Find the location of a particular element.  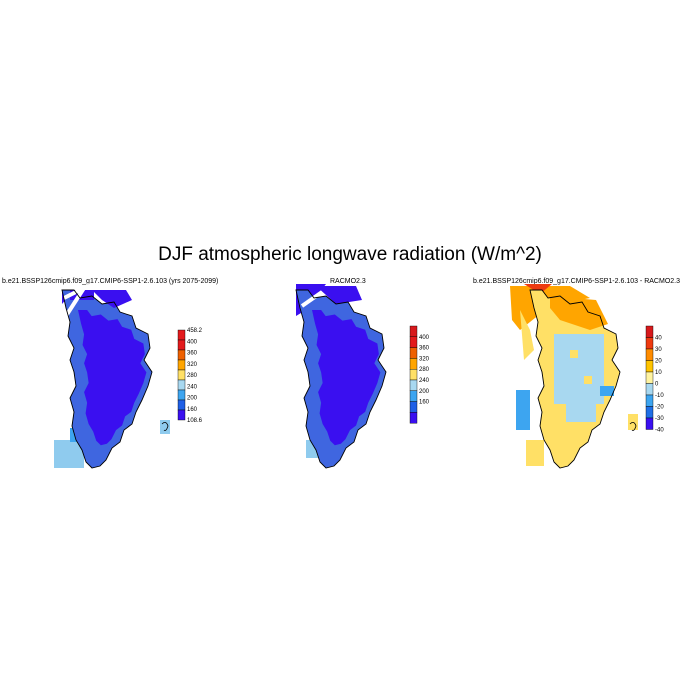

colorbar-1-tick-label: 280 is located at coordinates (192, 376).